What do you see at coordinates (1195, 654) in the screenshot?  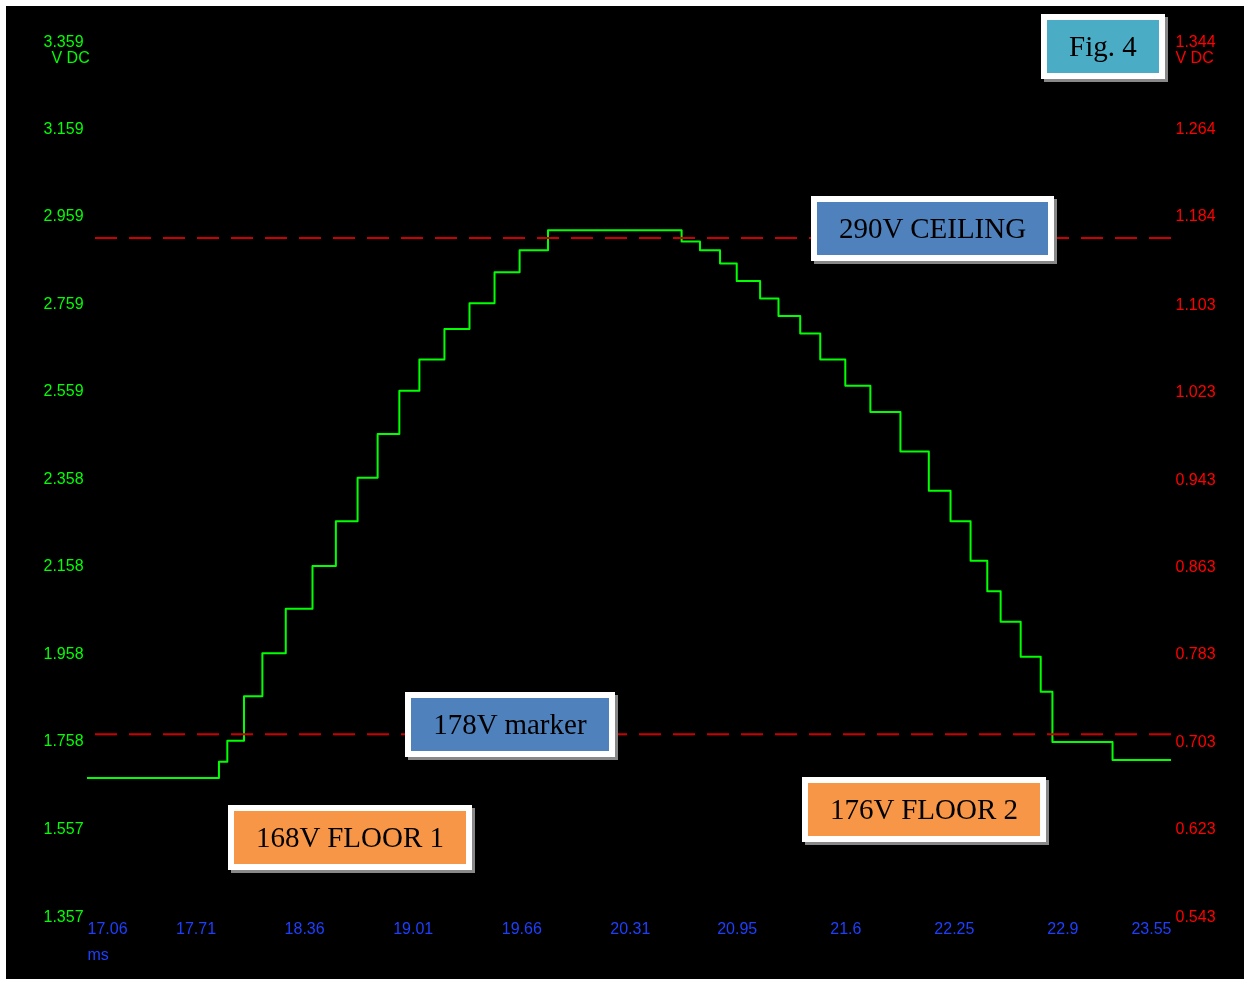 I see `y2-tick-label: 0.783` at bounding box center [1195, 654].